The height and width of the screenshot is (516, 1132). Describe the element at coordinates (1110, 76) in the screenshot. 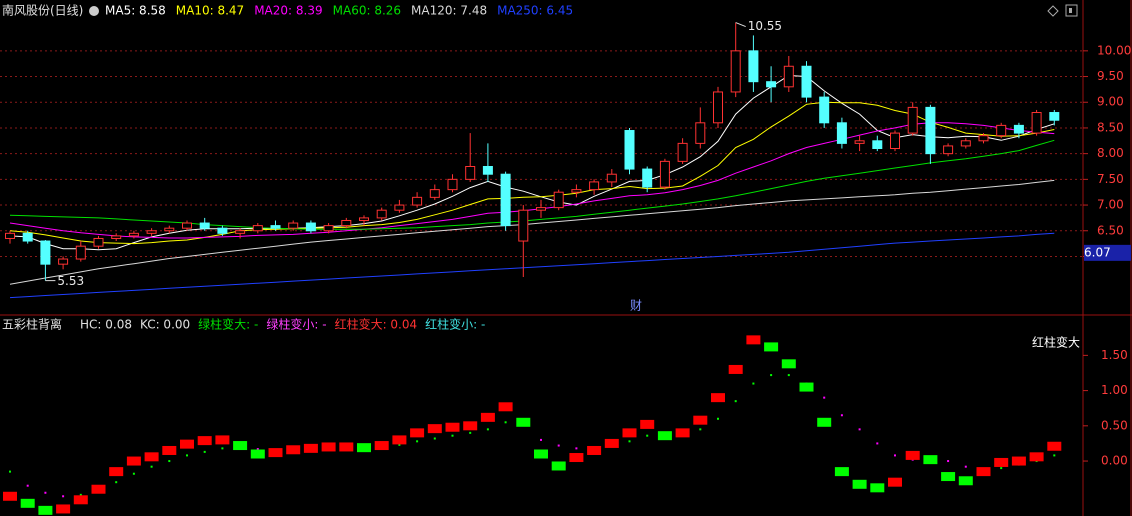

I see `y-tick-label: 9.50` at that location.